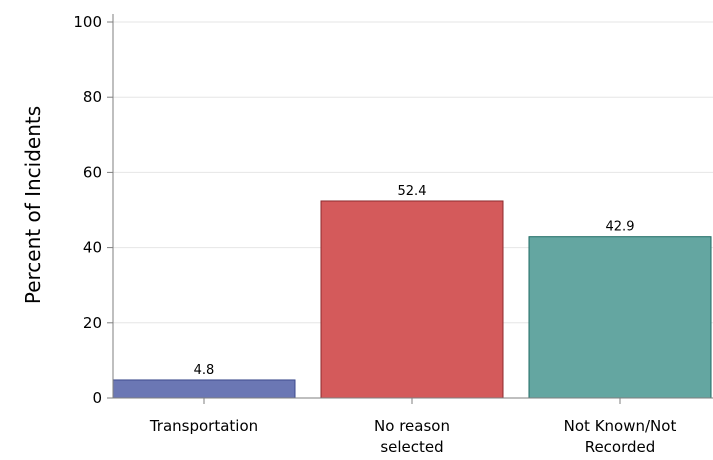 Image resolution: width=713 pixels, height=460 pixels. I want to click on y-tick-label: 100, so click(87, 22).